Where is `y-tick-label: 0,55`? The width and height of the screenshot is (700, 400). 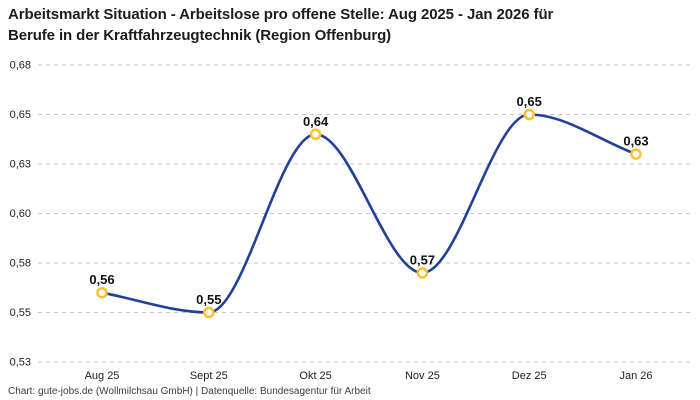
y-tick-label: 0,55 is located at coordinates (20, 313).